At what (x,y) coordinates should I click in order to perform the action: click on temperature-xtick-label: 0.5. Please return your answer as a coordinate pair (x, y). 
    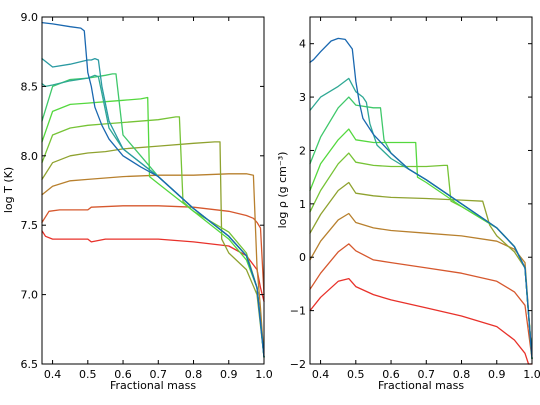
    Looking at the image, I should click on (88, 374).